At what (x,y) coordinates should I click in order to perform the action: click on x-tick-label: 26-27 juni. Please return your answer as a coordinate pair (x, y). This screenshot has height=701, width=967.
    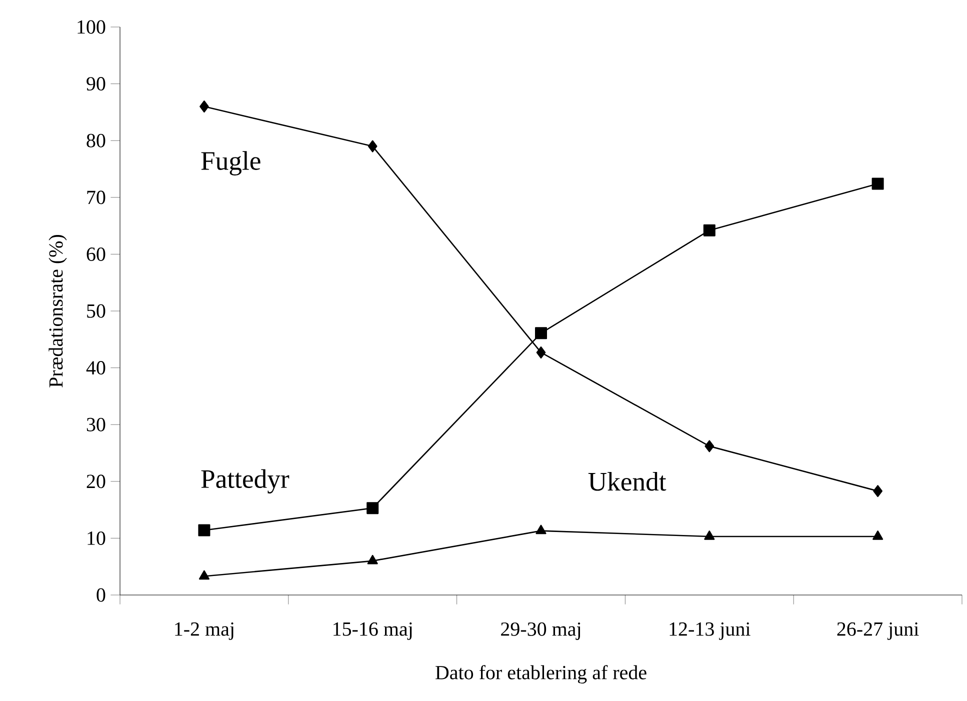
    Looking at the image, I should click on (878, 631).